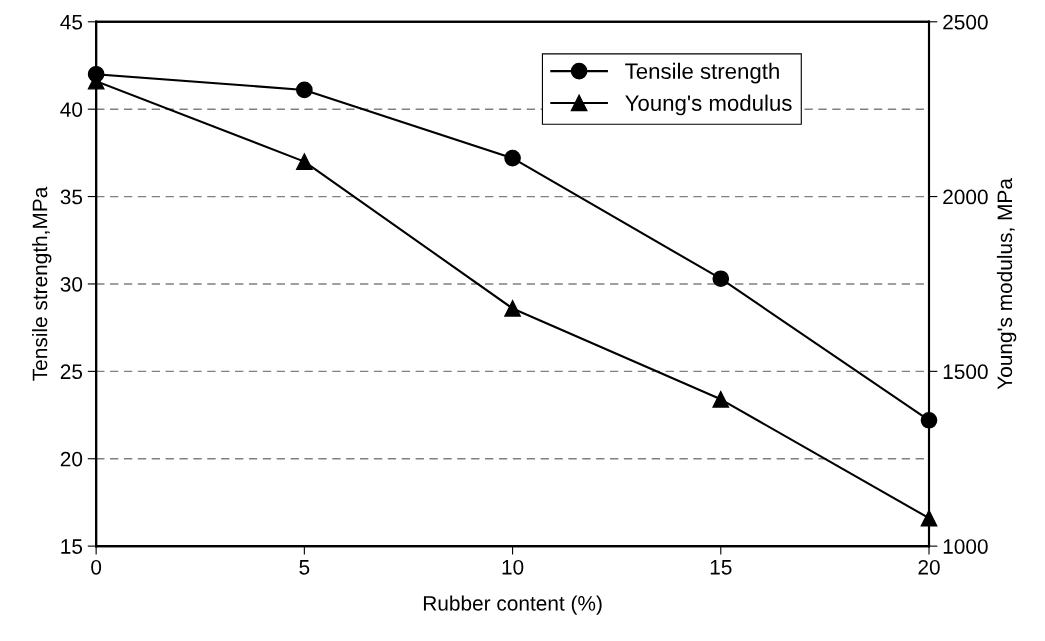  What do you see at coordinates (71, 284) in the screenshot?
I see `y-tick-label: 30` at bounding box center [71, 284].